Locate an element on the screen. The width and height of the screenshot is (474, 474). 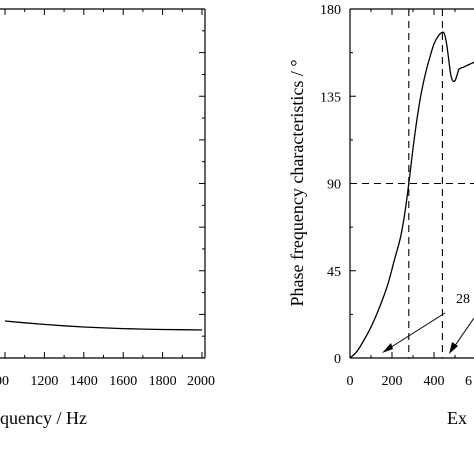
arrow-1-head is located at coordinates (387, 348).